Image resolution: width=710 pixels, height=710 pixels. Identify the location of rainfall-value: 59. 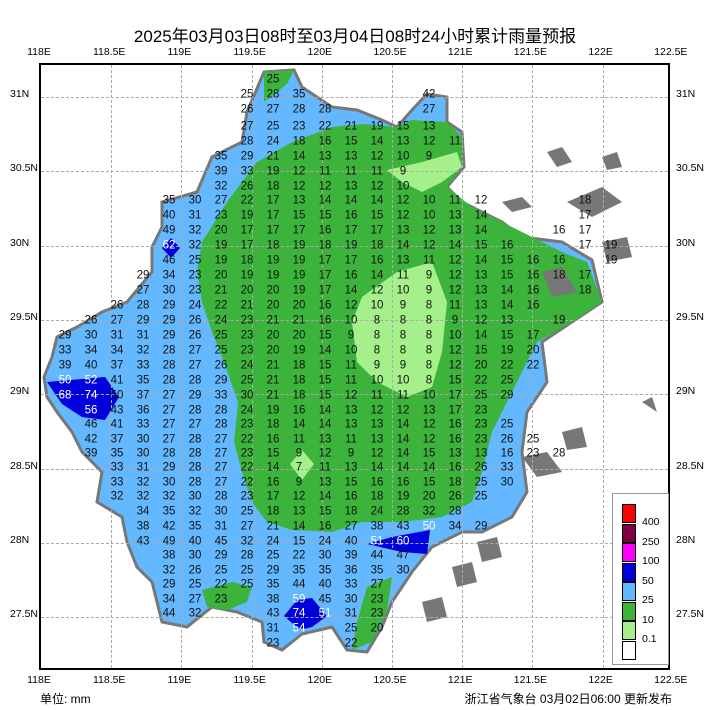
(299, 599).